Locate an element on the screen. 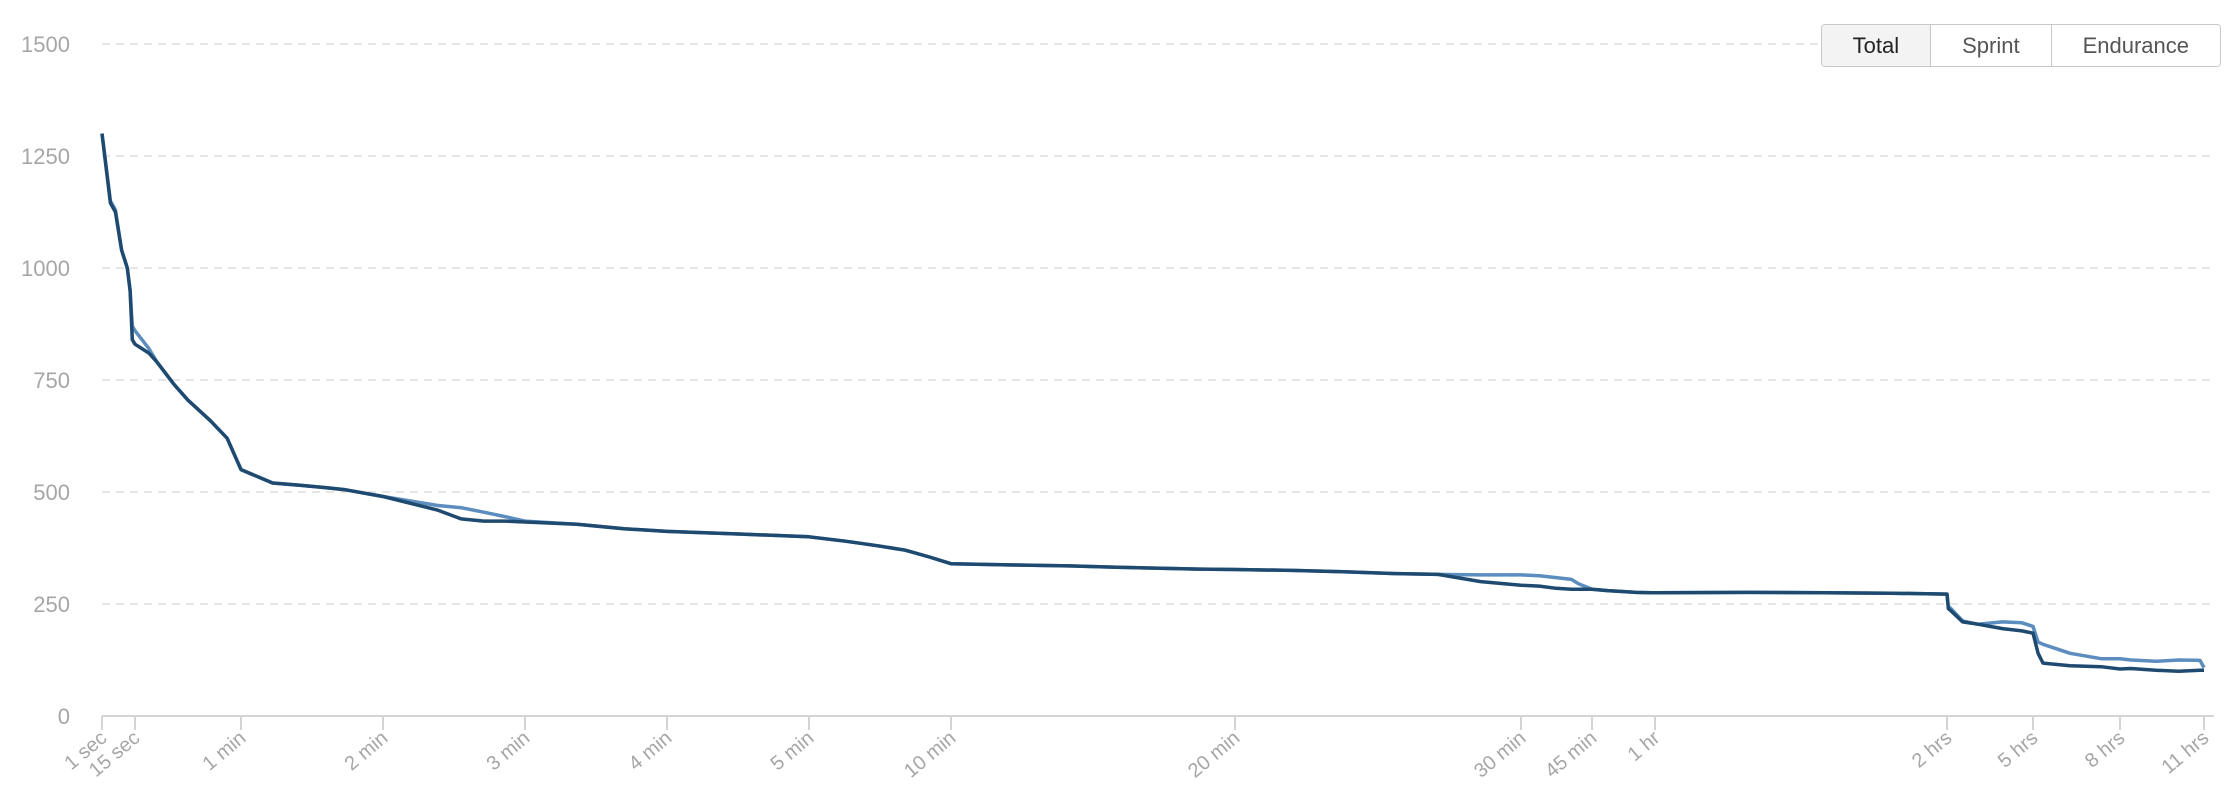  toggle-sprint-button: Sprint is located at coordinates (1990, 45).